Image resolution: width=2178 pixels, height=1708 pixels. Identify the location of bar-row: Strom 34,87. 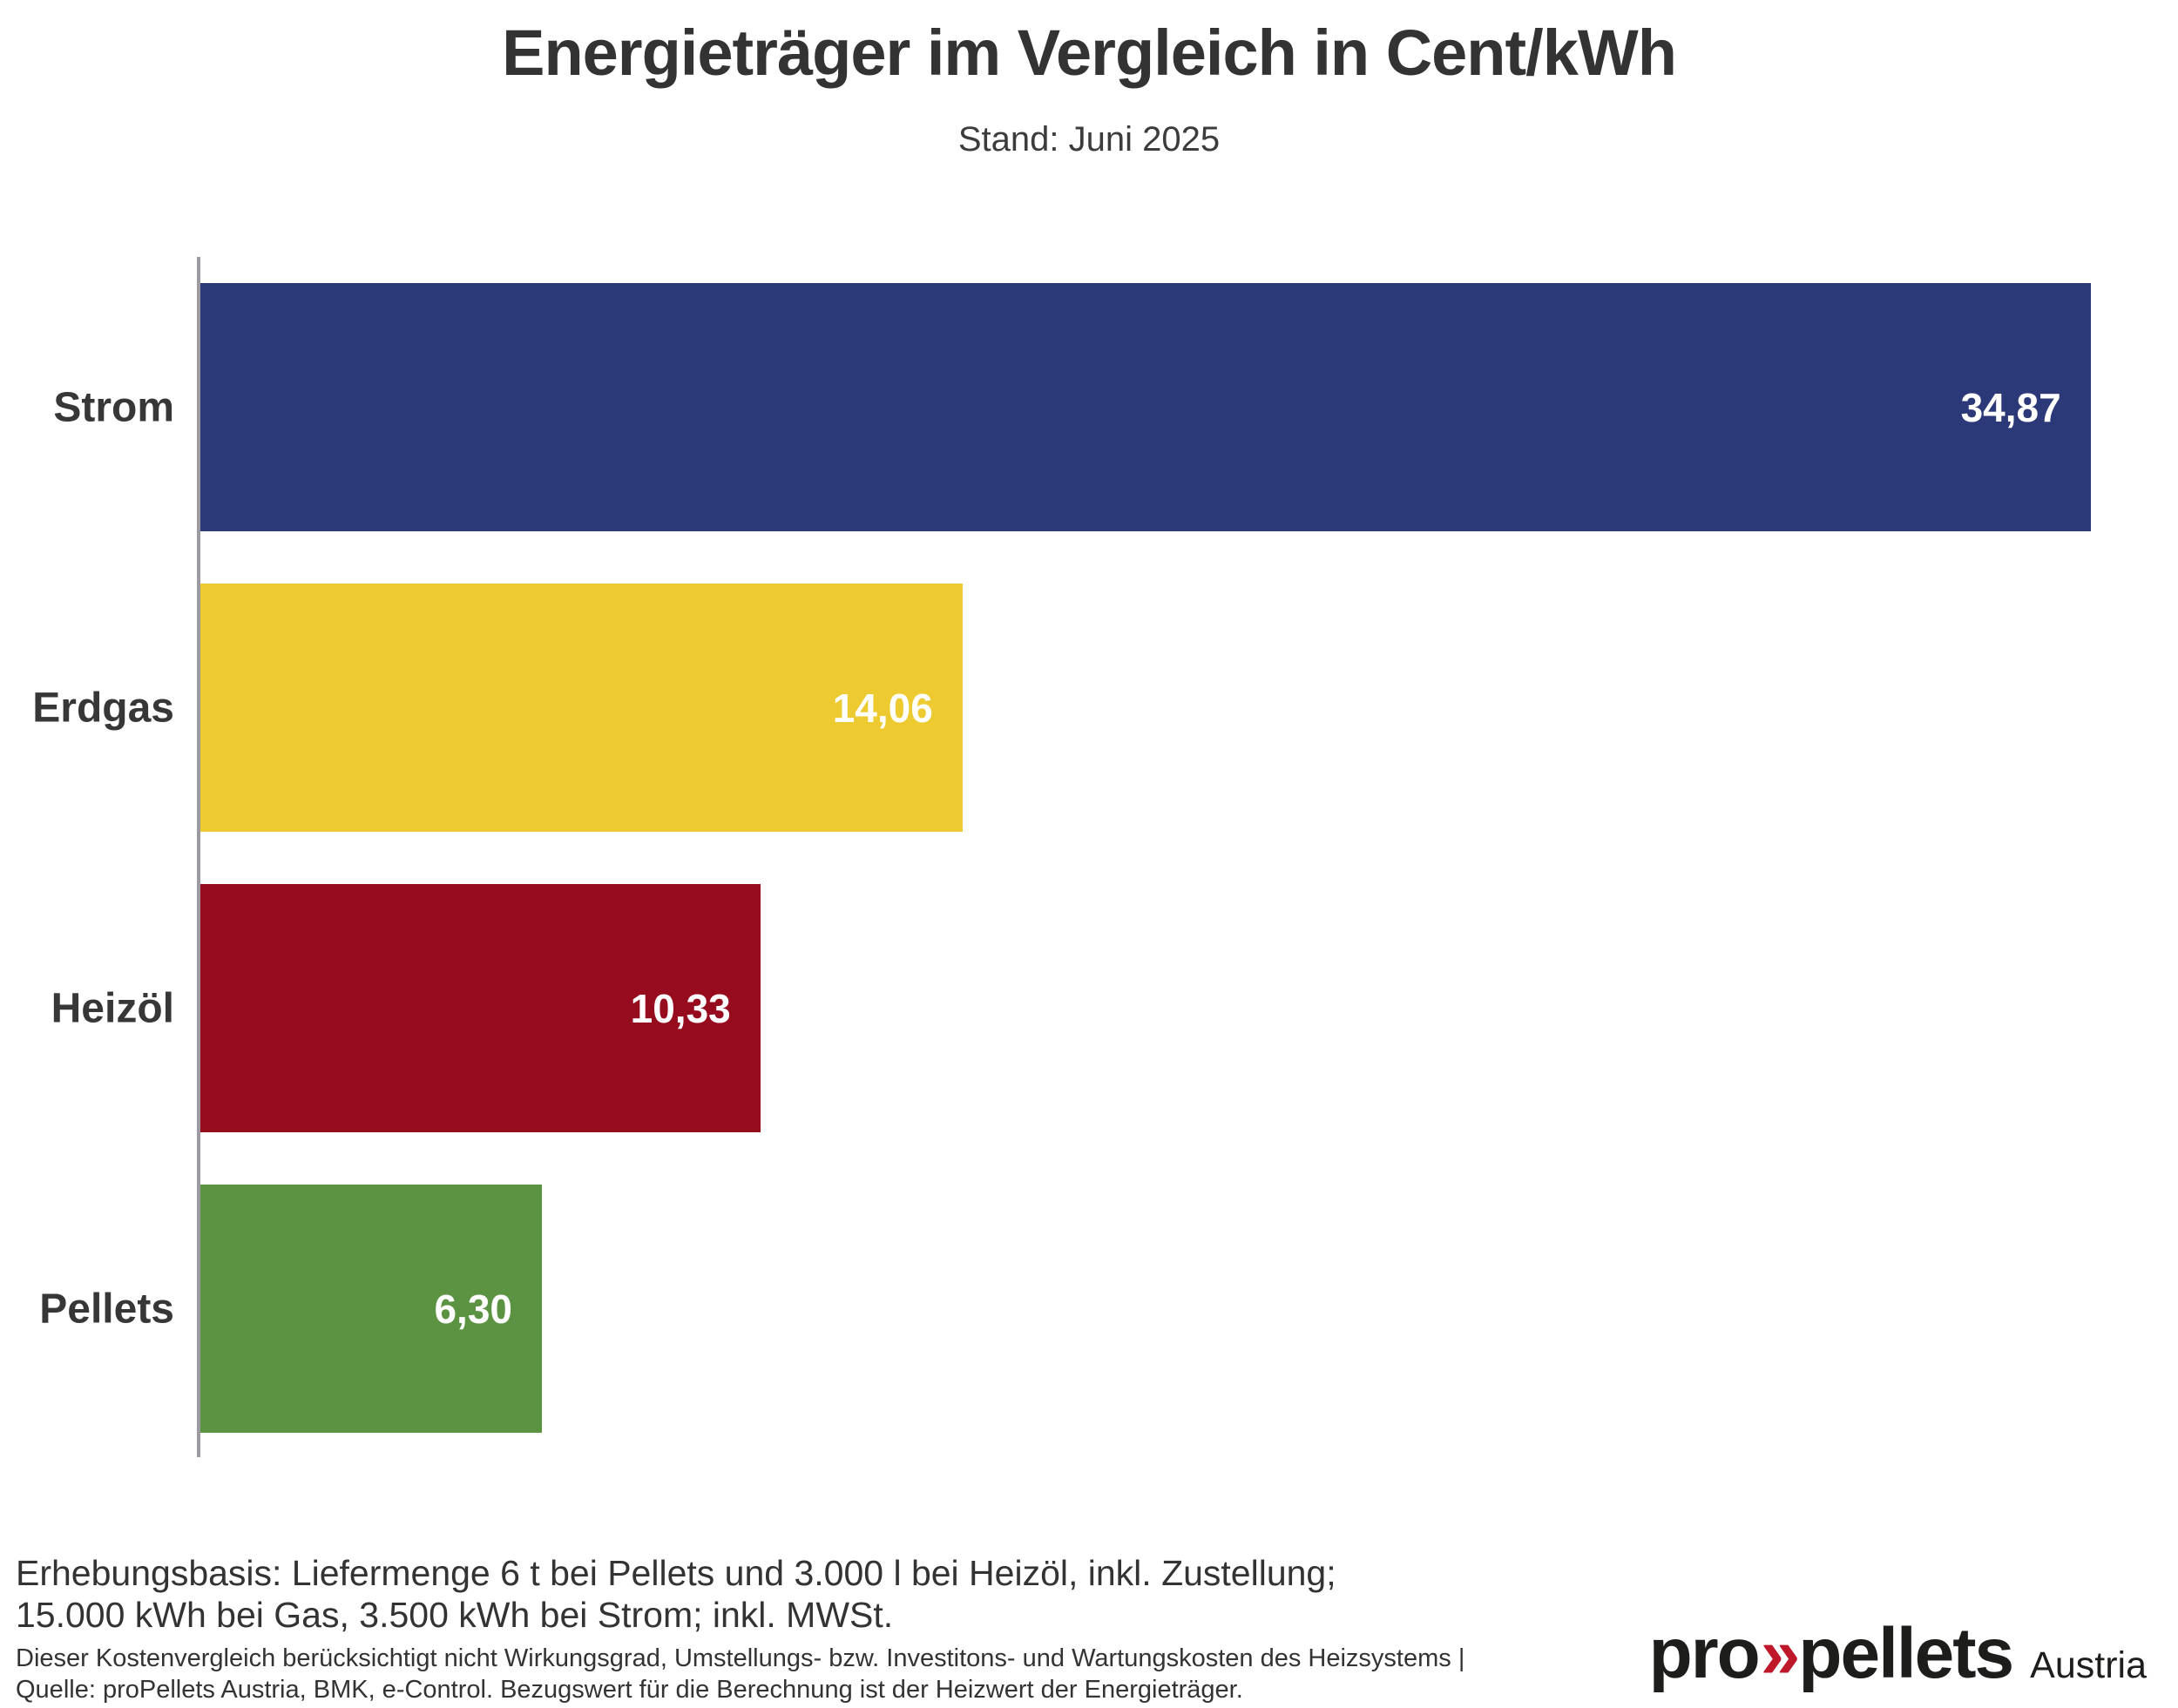
(1102, 407).